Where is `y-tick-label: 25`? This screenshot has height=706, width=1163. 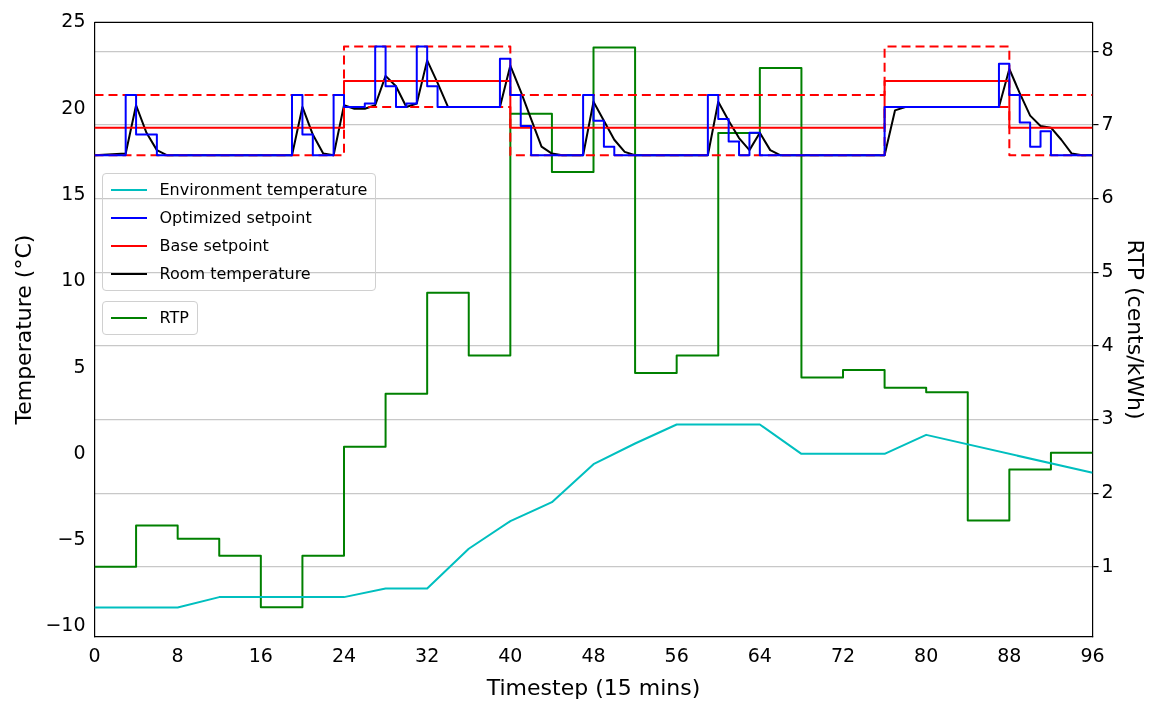
y-tick-label: 25 is located at coordinates (73, 20).